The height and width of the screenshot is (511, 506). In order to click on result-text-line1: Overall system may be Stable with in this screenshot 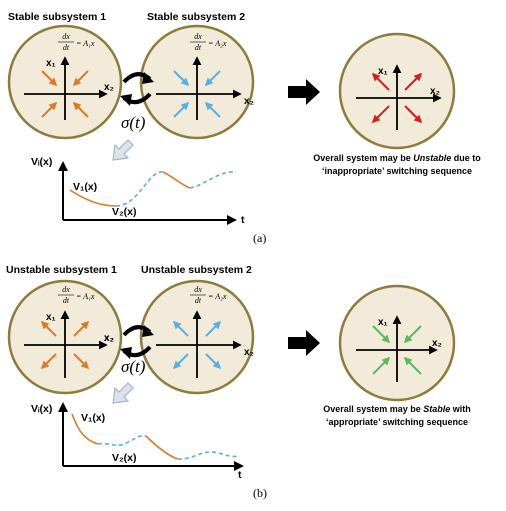, I will do `click(397, 409)`.